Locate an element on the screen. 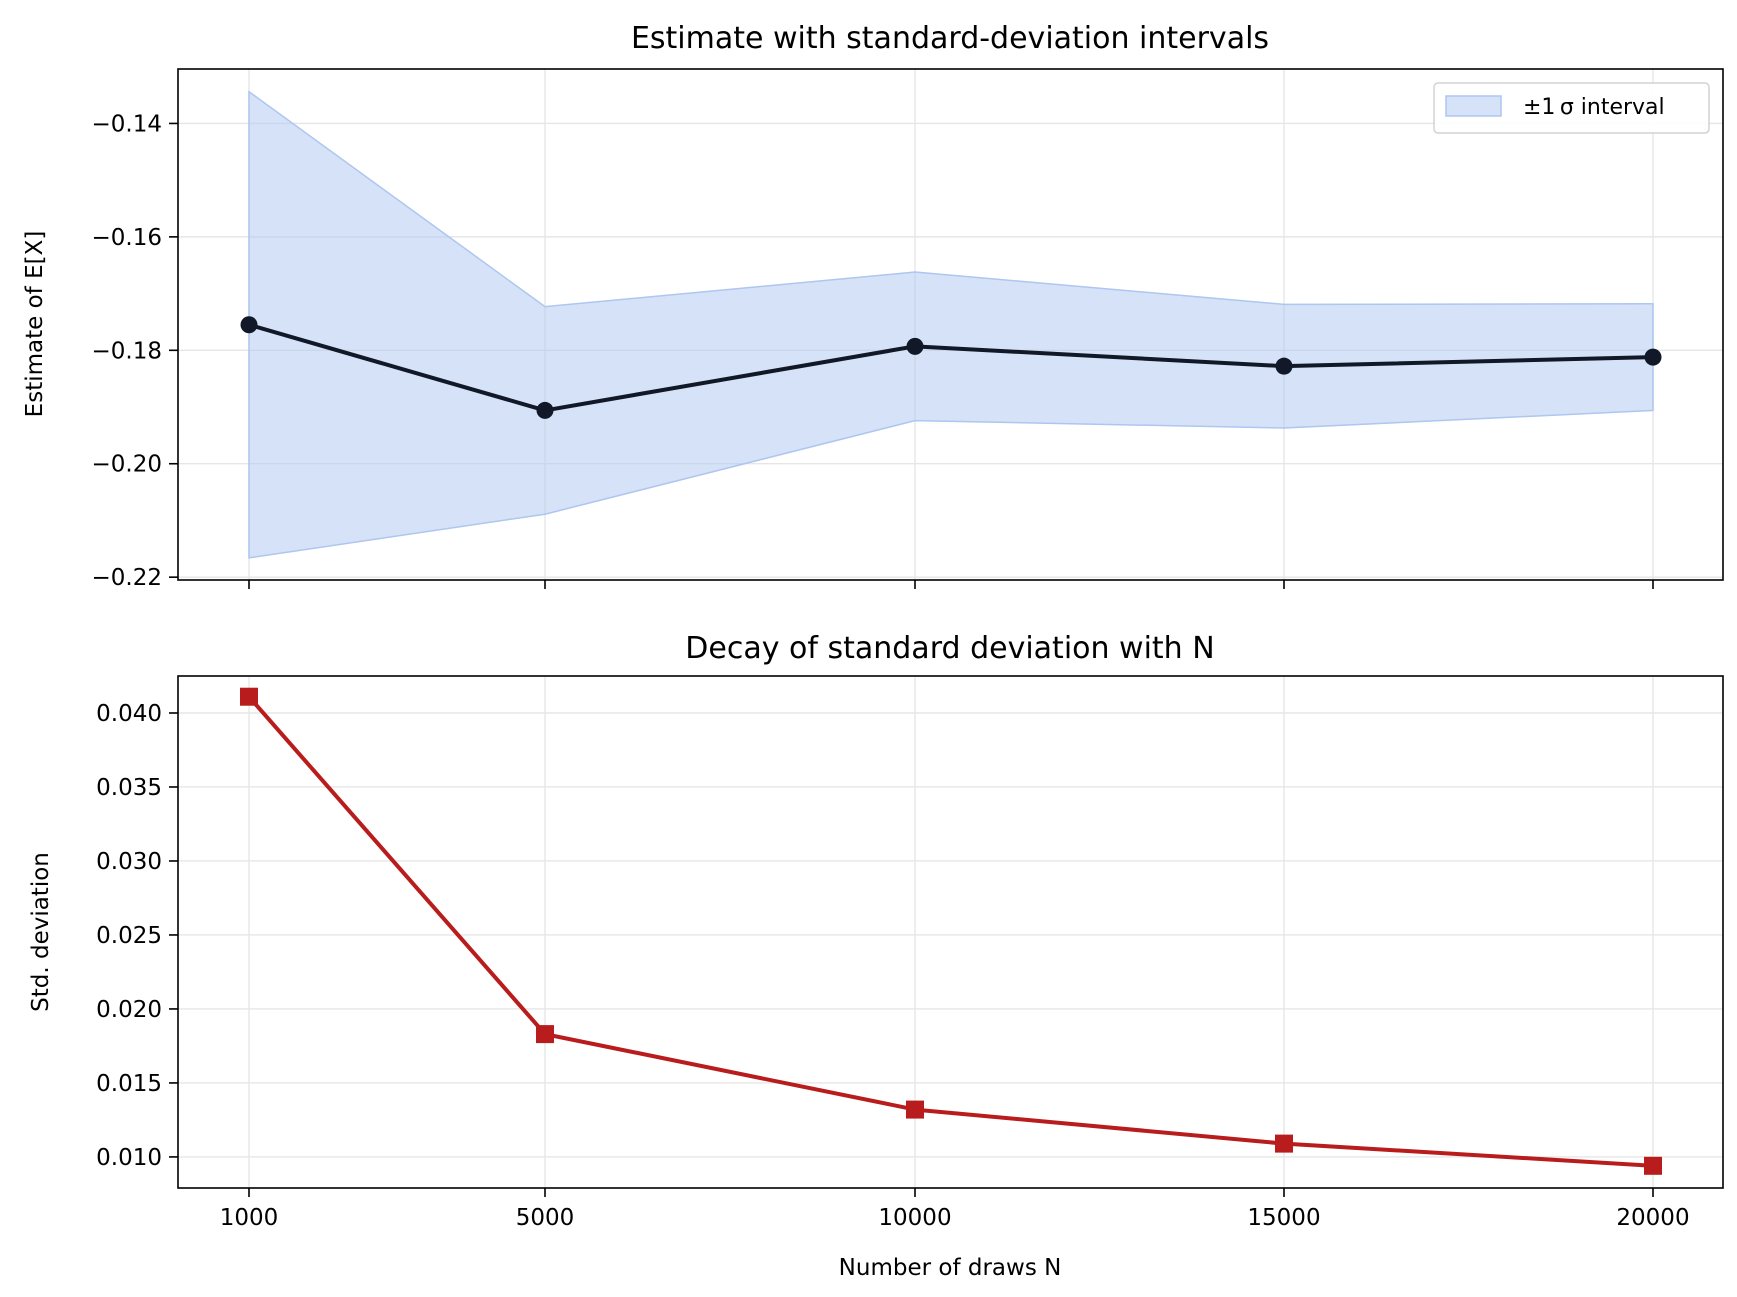 This screenshot has width=1737, height=1297. bottom-x-tick-label: 20000 is located at coordinates (1652, 1218).